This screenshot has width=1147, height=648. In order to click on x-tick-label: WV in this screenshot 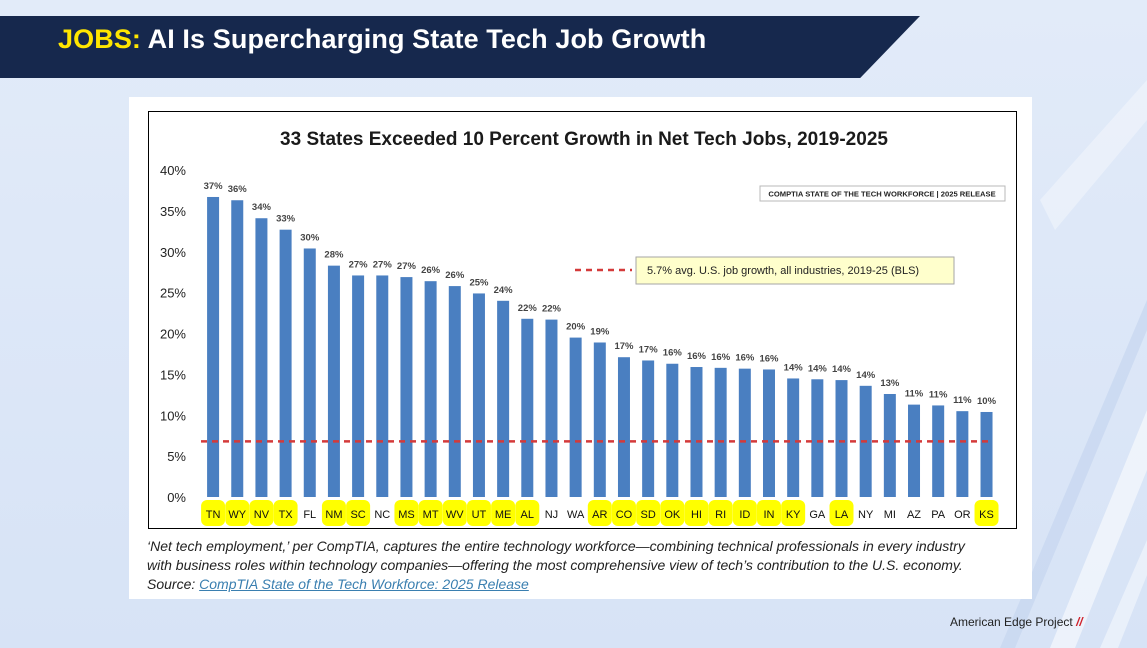, I will do `click(455, 515)`.